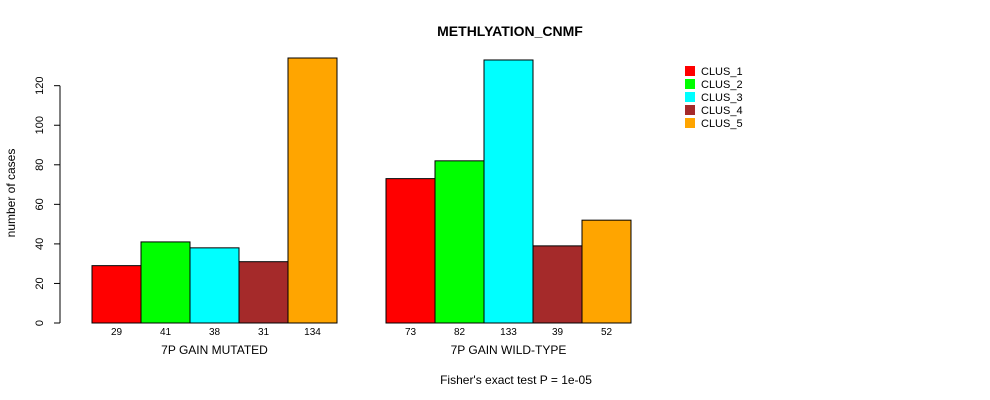 Image resolution: width=990 pixels, height=400 pixels. What do you see at coordinates (363, 350) in the screenshot?
I see `group-labels: 7P GAIN MUTATED 7P GAIN WILD-TYPE` at bounding box center [363, 350].